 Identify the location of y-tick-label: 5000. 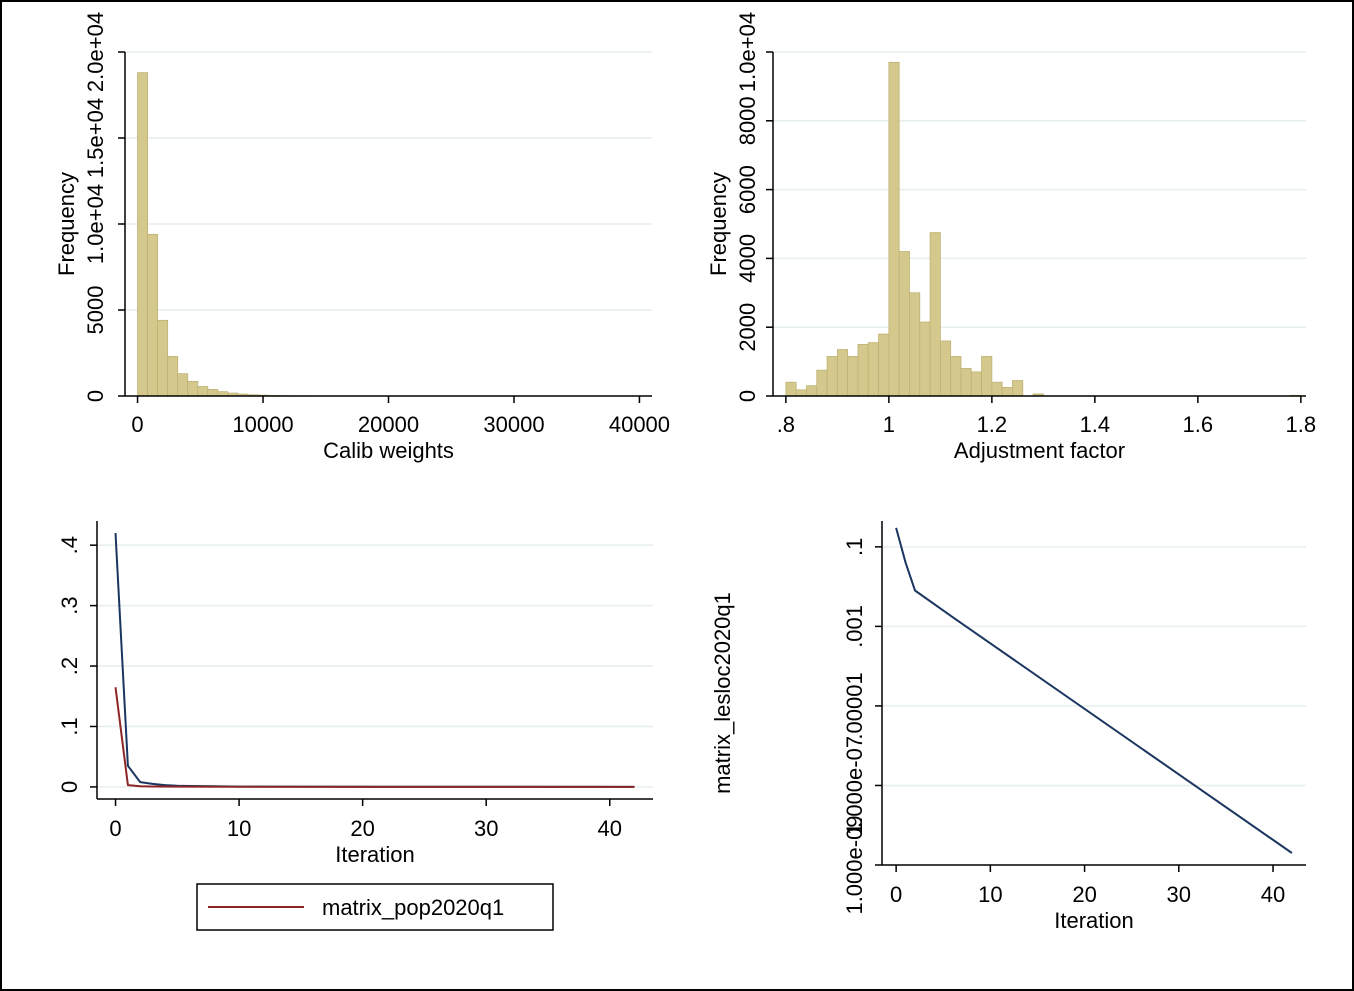
(95, 310).